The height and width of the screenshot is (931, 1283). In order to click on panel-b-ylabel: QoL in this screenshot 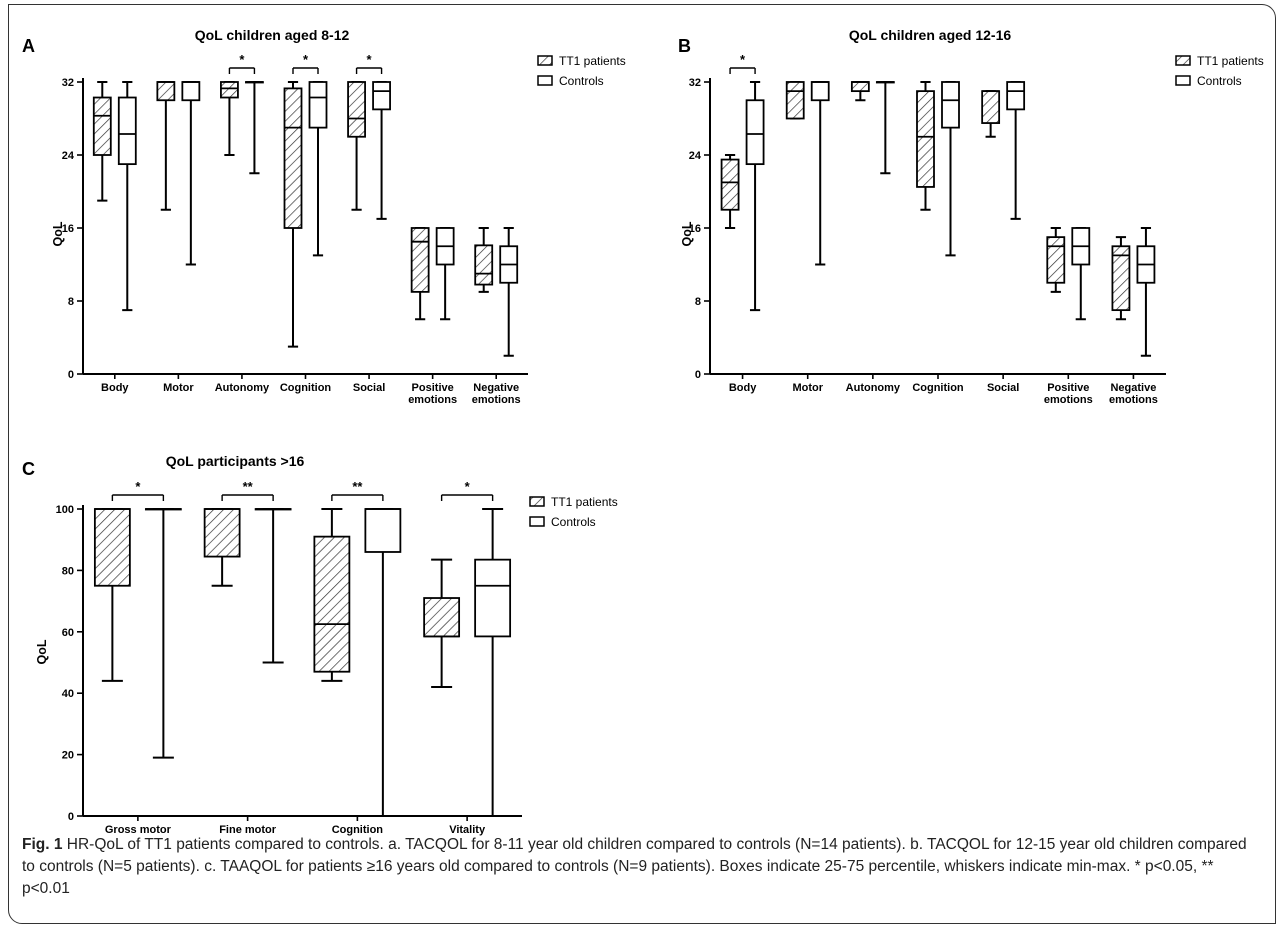, I will do `click(687, 233)`.